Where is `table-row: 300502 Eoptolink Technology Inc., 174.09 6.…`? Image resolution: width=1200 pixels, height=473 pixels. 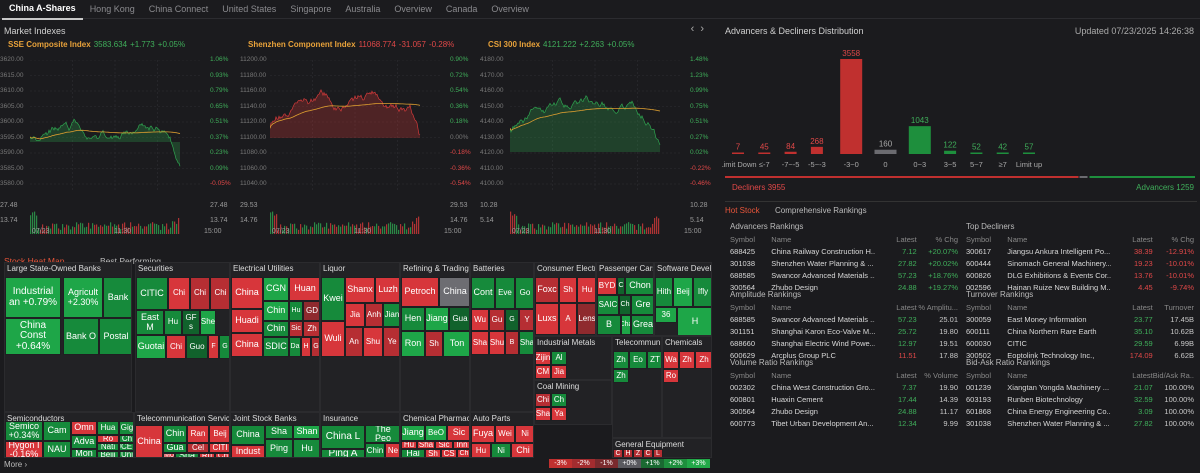 table-row: 300502 Eoptolink Technology Inc., 174.09 6.… is located at coordinates (1080, 356).